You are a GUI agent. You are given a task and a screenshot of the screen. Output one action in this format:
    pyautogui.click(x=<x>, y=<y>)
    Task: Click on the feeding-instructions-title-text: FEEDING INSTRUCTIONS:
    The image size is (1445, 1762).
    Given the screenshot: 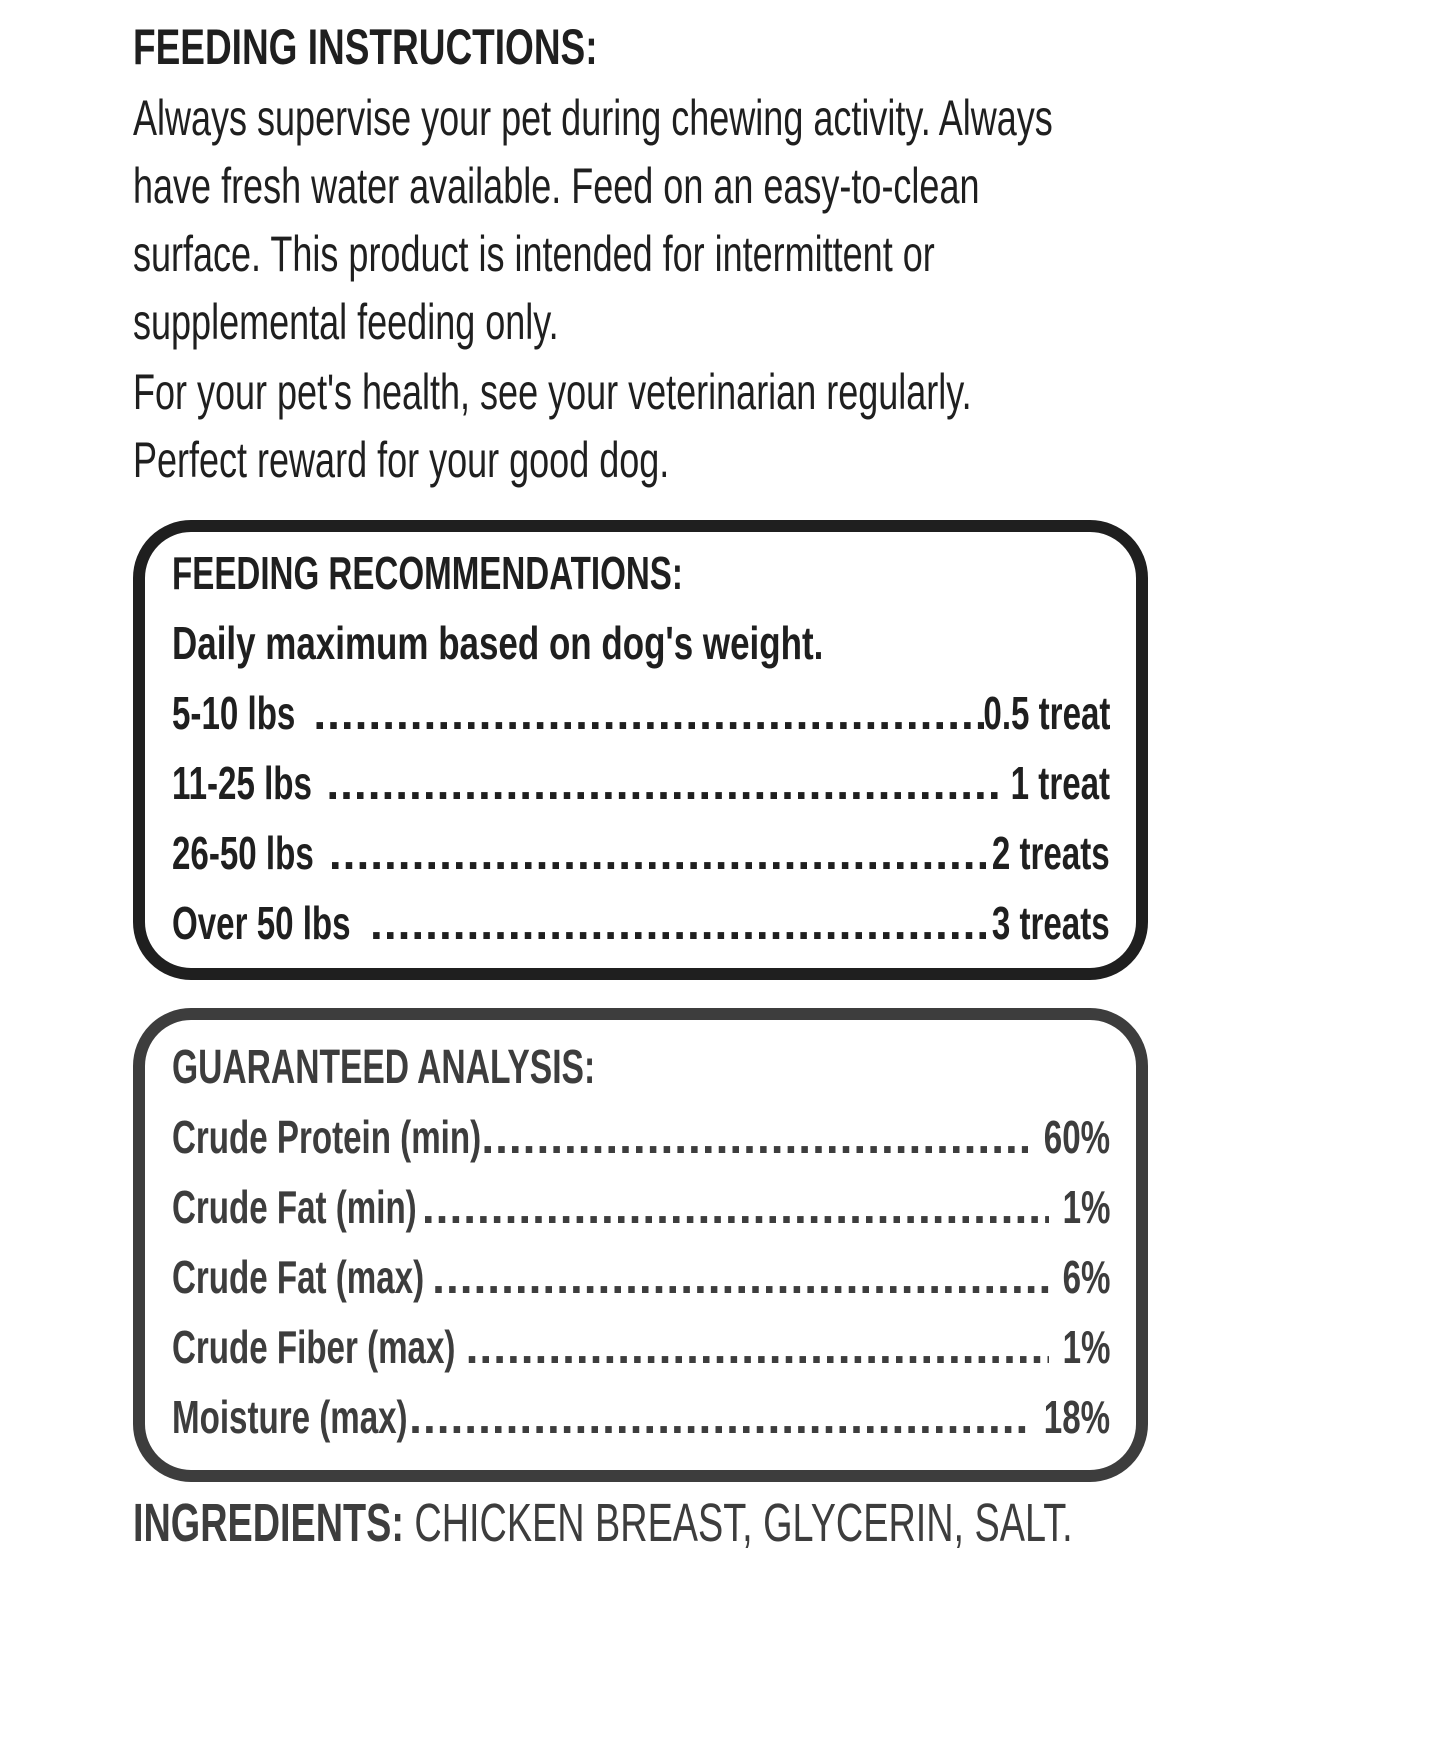 What is the action you would take?
    pyautogui.click(x=365, y=47)
    